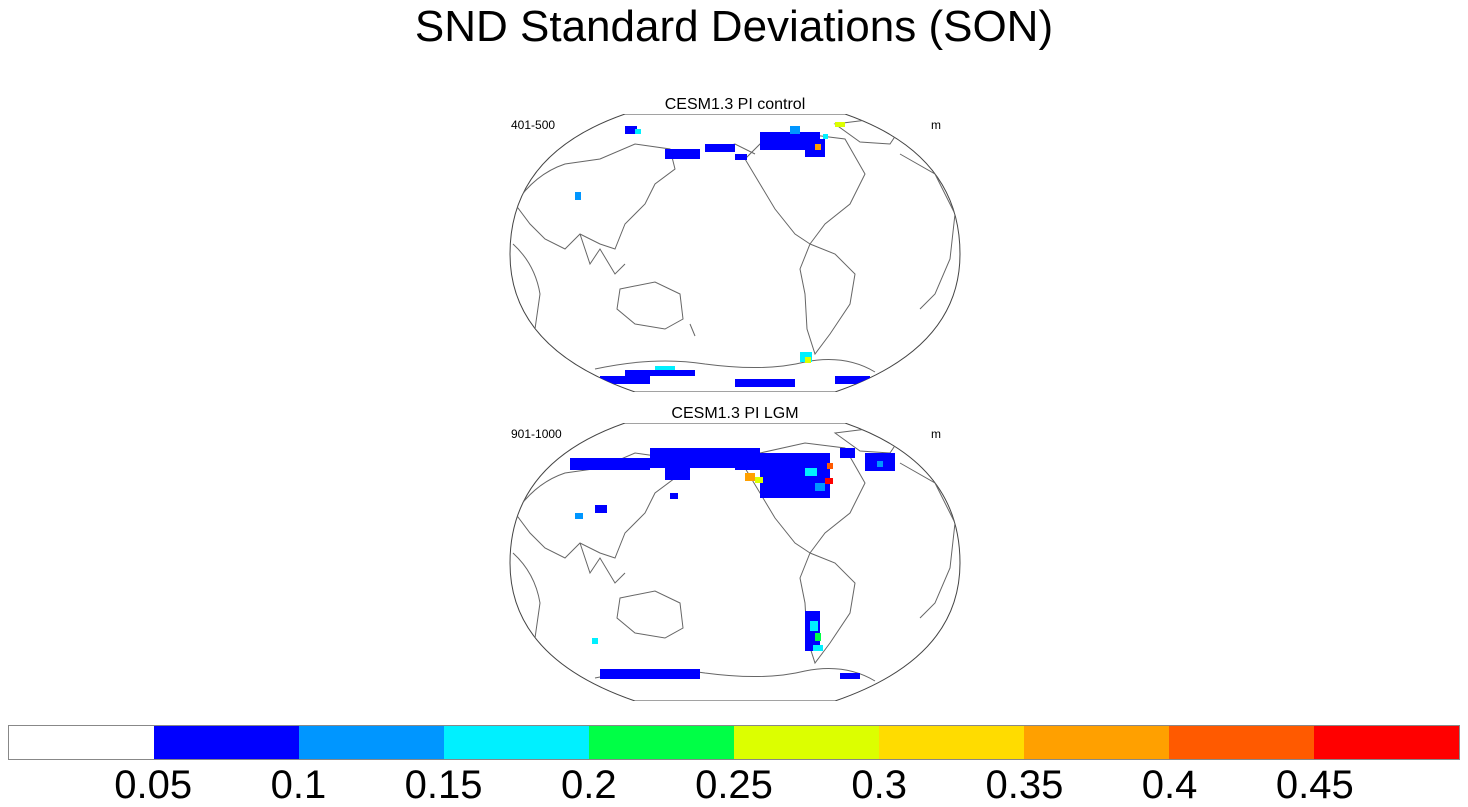 This screenshot has height=807, width=1468. I want to click on robinson-map-lgm, so click(735, 562).